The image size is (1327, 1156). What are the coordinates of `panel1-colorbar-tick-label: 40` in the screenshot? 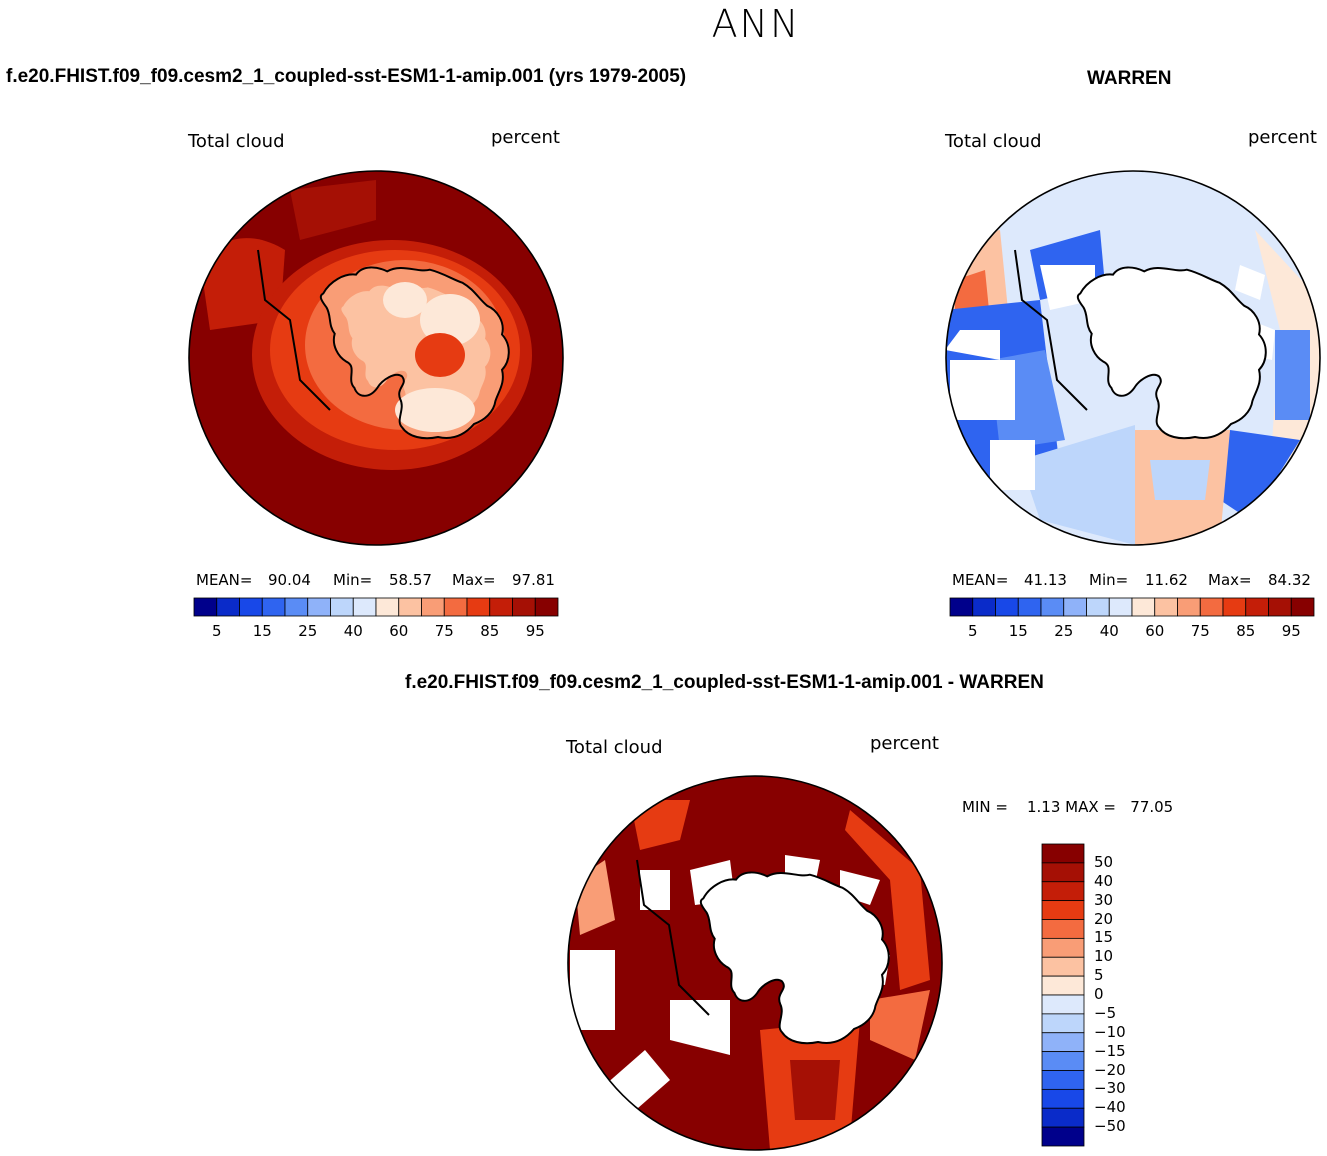 It's located at (353, 631).